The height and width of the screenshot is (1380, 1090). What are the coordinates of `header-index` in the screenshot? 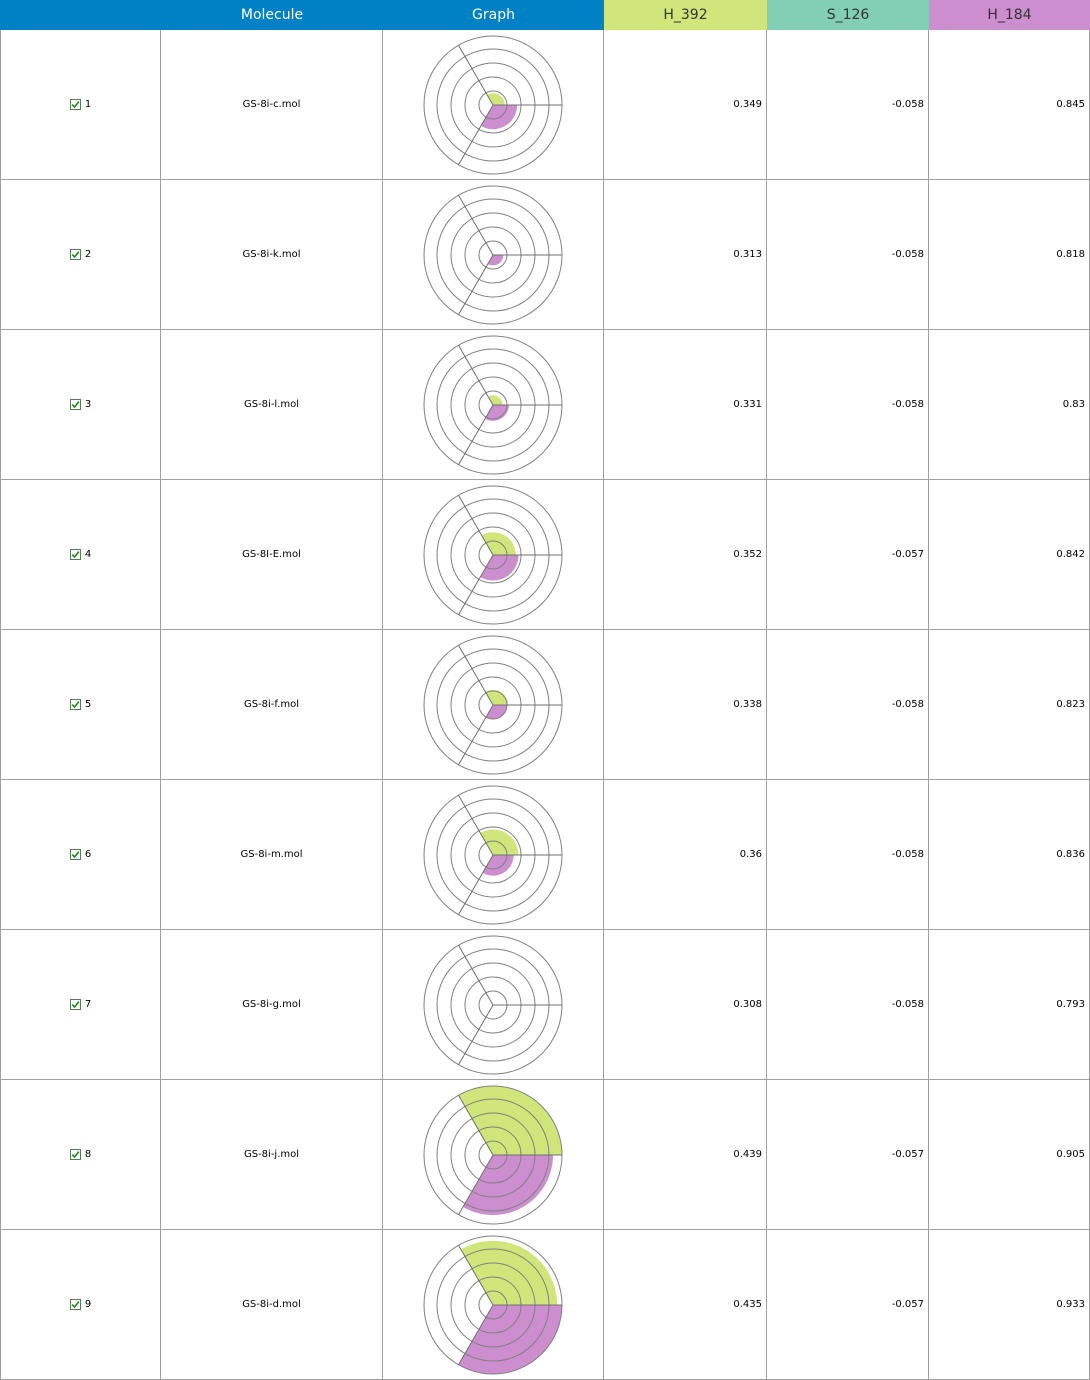 It's located at (80, 15).